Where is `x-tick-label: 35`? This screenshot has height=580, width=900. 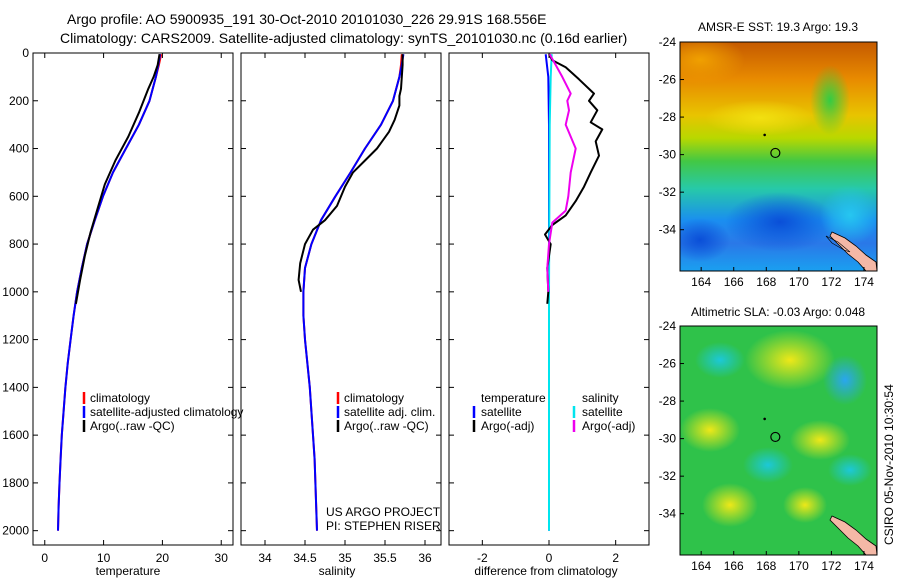 x-tick-label: 35 is located at coordinates (345, 558).